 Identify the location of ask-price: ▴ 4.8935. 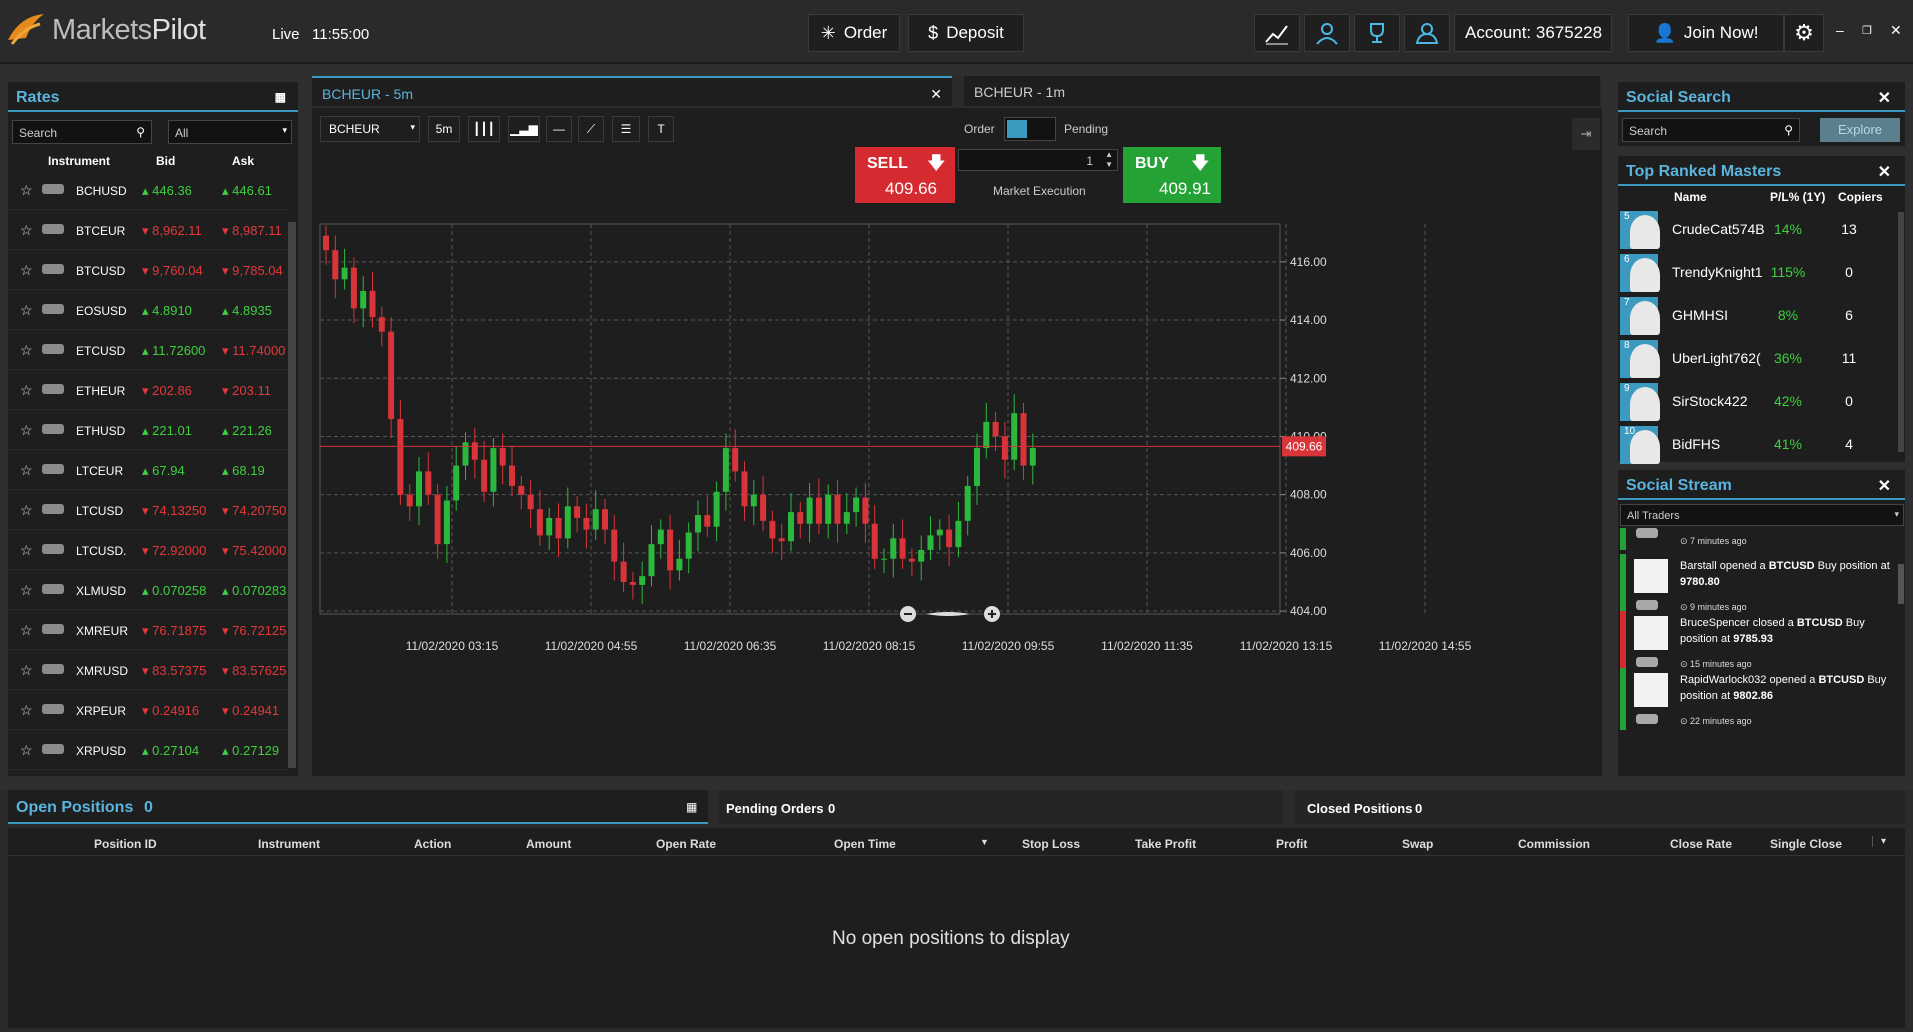
(247, 310).